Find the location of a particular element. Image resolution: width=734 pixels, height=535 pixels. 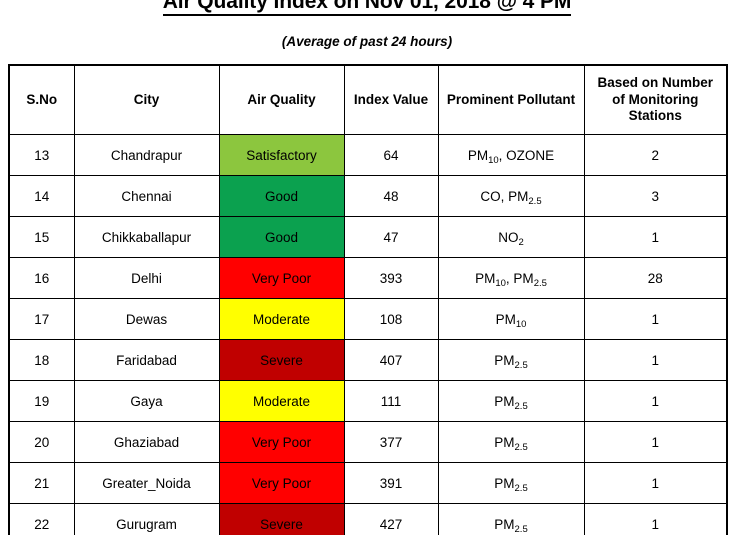

table-row: 21 Greater_Noida Very Poor 391 PM2.5 1 is located at coordinates (368, 483).